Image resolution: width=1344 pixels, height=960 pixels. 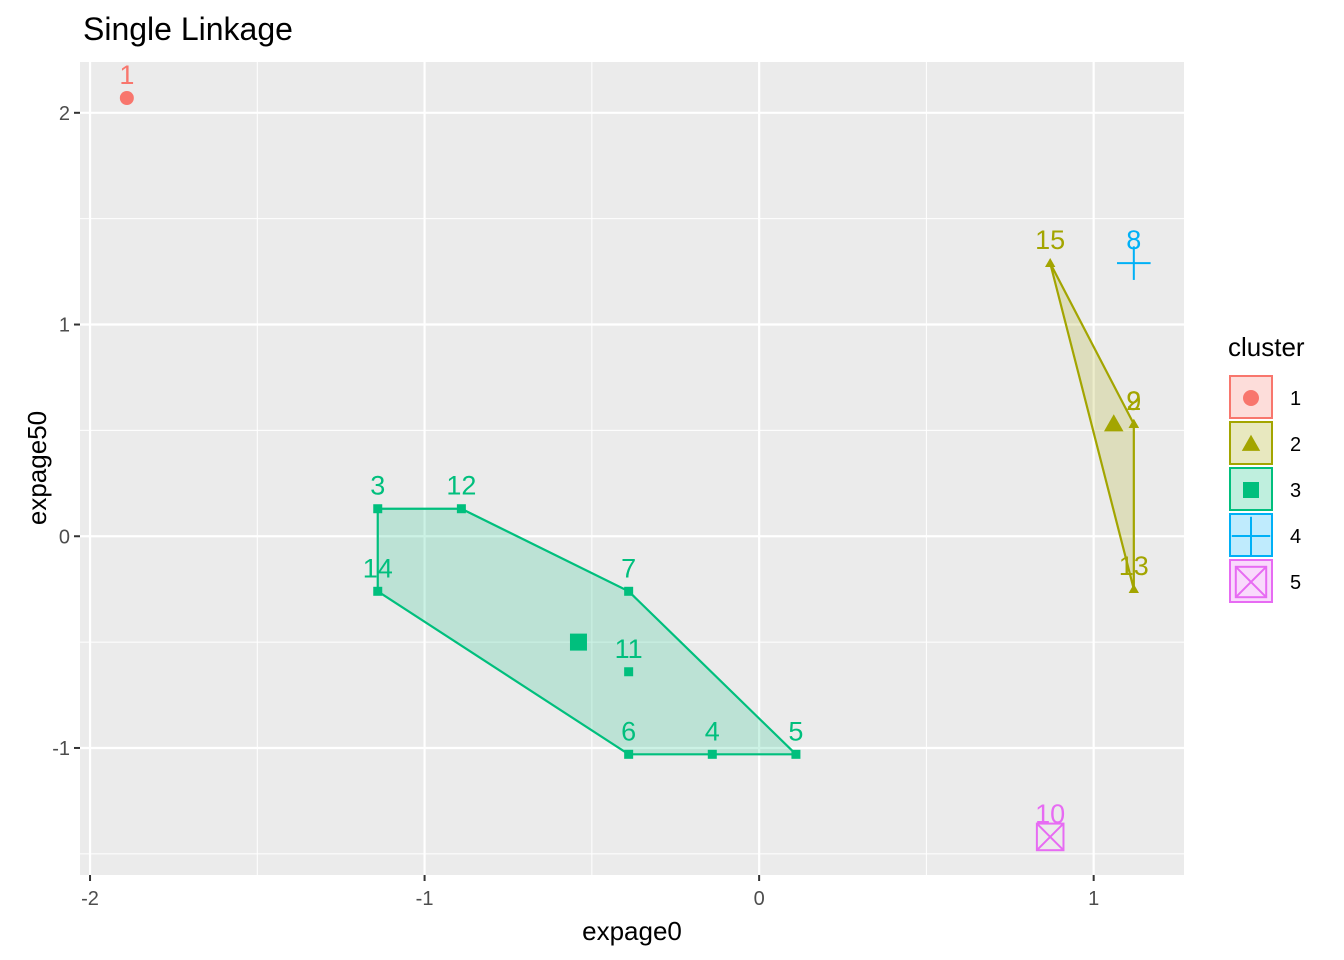 I want to click on x-tick-label: 1, so click(x=1093, y=899).